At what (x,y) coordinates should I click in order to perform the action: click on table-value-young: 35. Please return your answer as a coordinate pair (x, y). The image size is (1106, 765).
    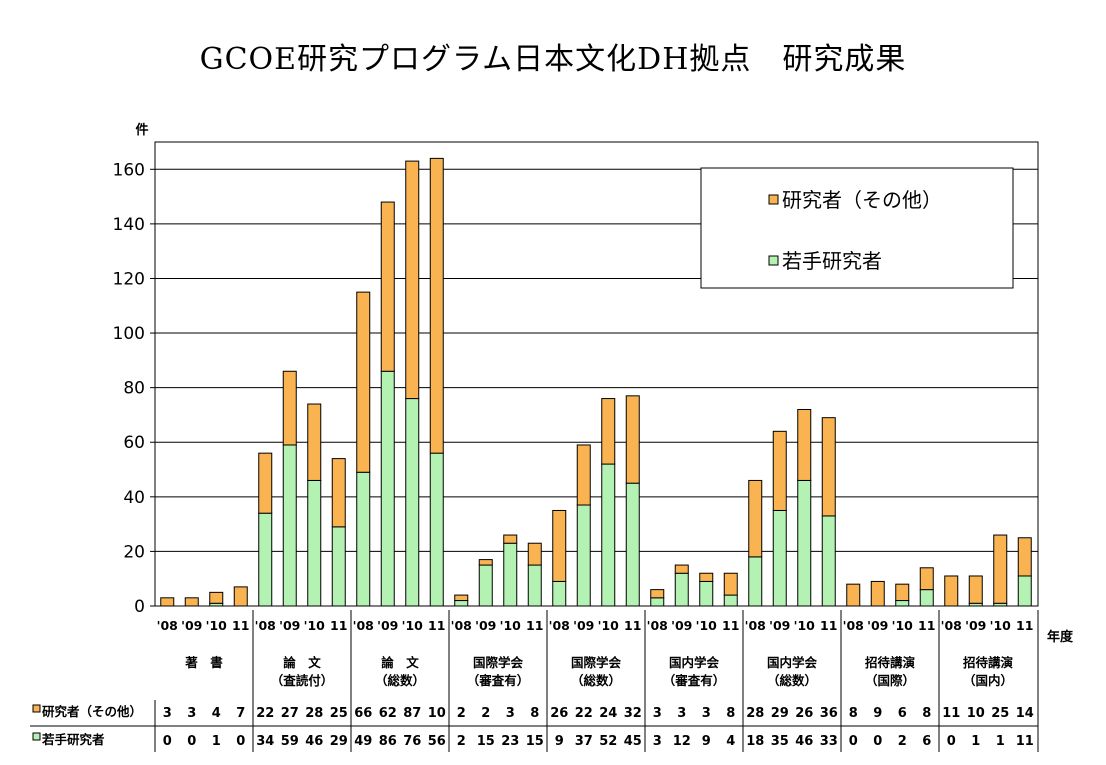
    Looking at the image, I should click on (780, 741).